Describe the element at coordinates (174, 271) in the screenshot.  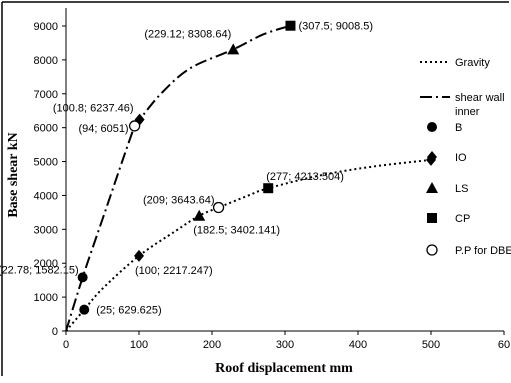
I see `data-label: (100; 2217.247)` at that location.